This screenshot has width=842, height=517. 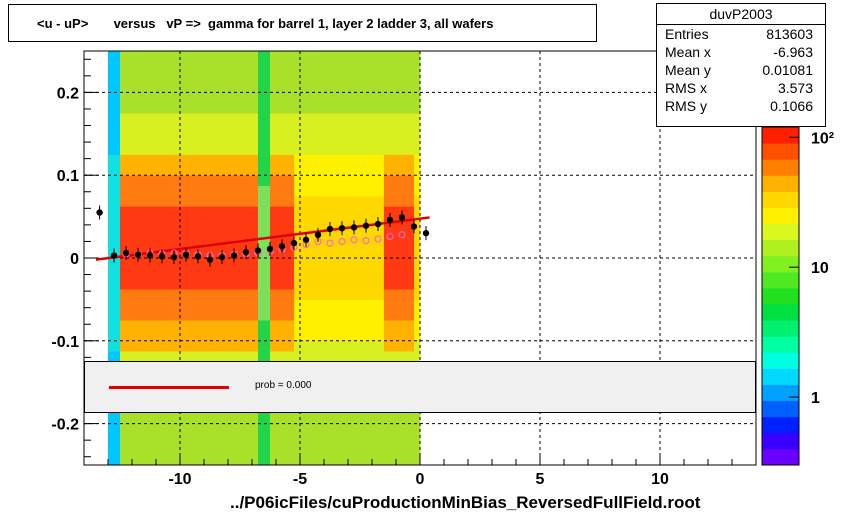 What do you see at coordinates (780, 296) in the screenshot?
I see `palette-segment` at bounding box center [780, 296].